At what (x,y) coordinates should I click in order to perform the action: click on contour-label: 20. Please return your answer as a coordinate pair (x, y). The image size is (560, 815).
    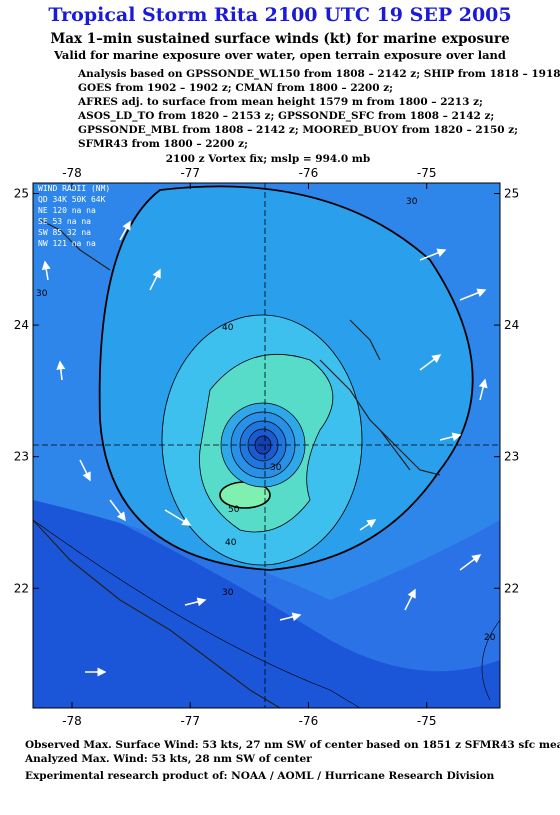
    Looking at the image, I should click on (490, 638).